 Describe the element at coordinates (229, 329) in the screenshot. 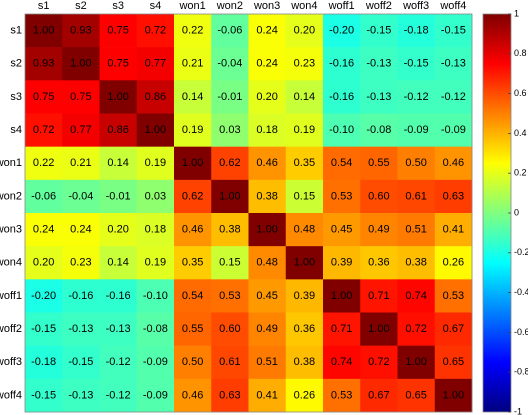

I see `cell-label: 0.60` at that location.